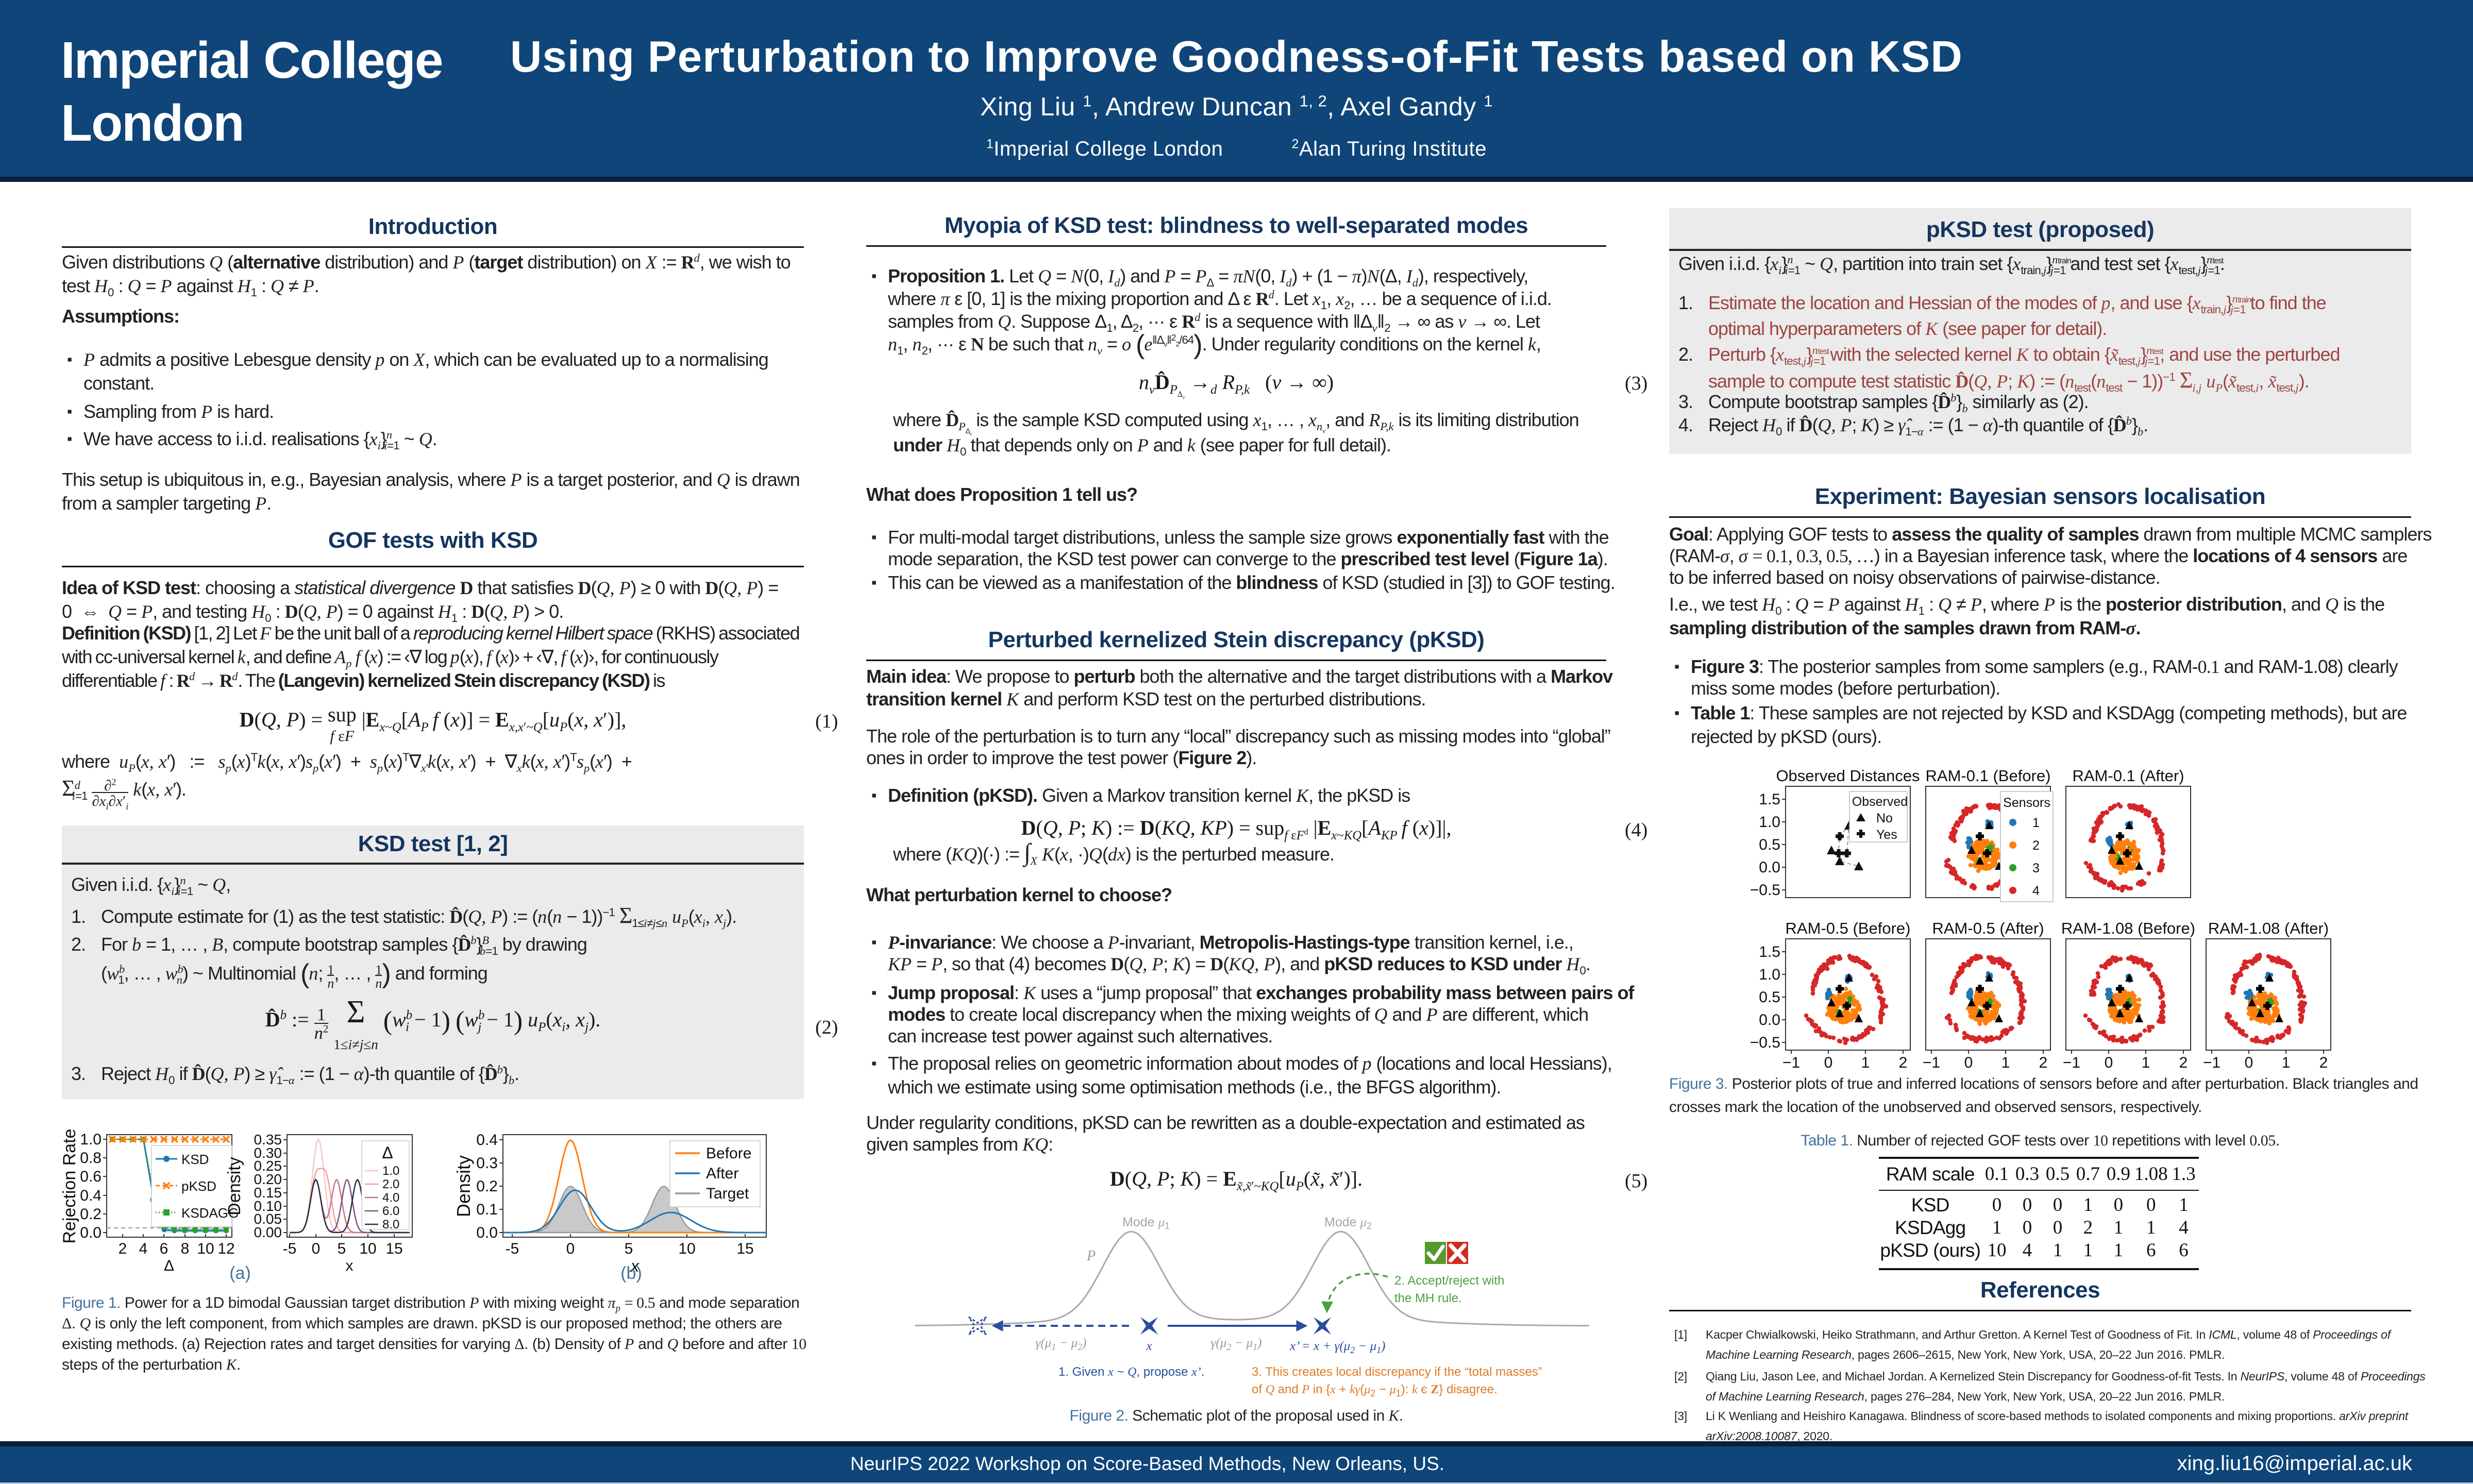 The width and height of the screenshot is (2473, 1484). Describe the element at coordinates (1988, 776) in the screenshot. I see `svg-text: RAM-0.1 (Before)` at that location.